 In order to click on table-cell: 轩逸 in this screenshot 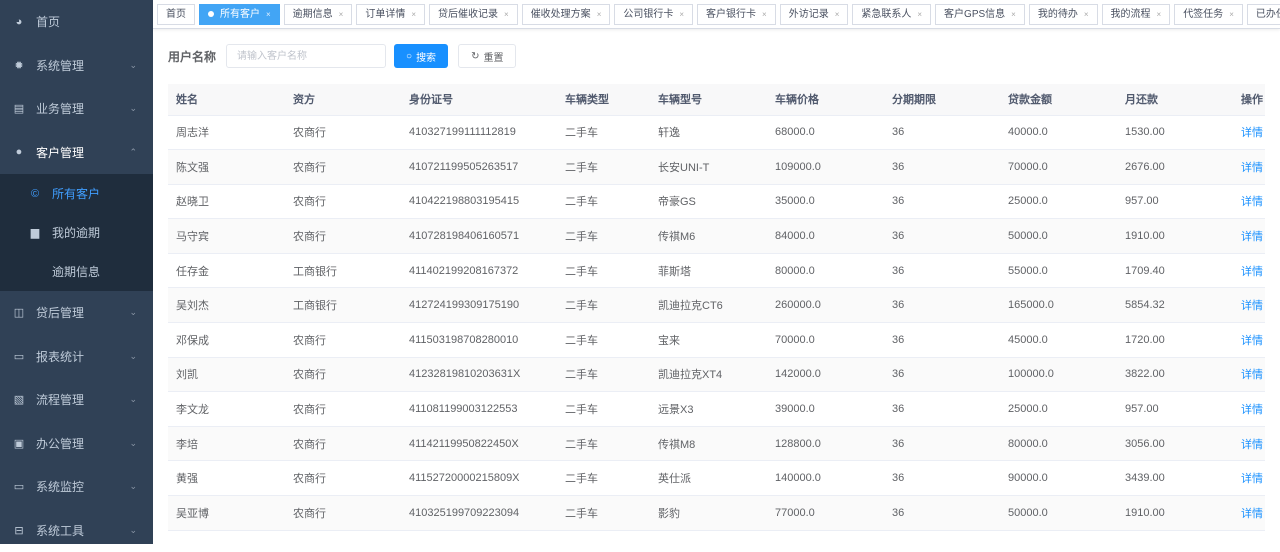, I will do `click(708, 132)`.